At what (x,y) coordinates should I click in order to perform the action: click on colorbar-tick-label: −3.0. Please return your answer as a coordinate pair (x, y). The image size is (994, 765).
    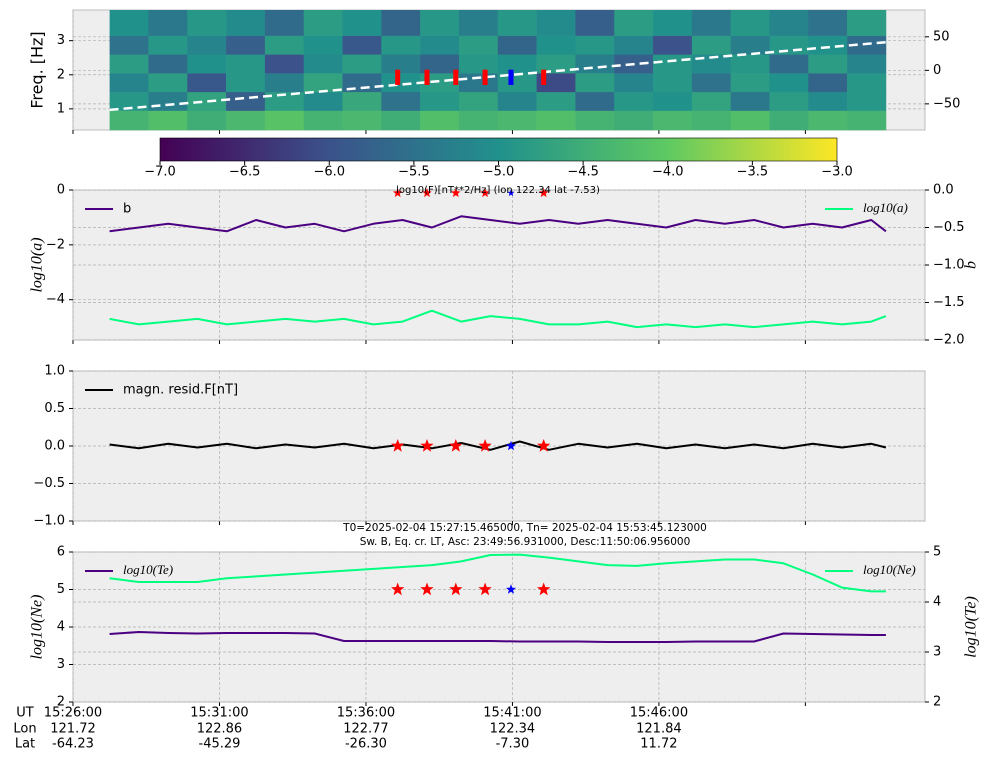
    Looking at the image, I should click on (837, 172).